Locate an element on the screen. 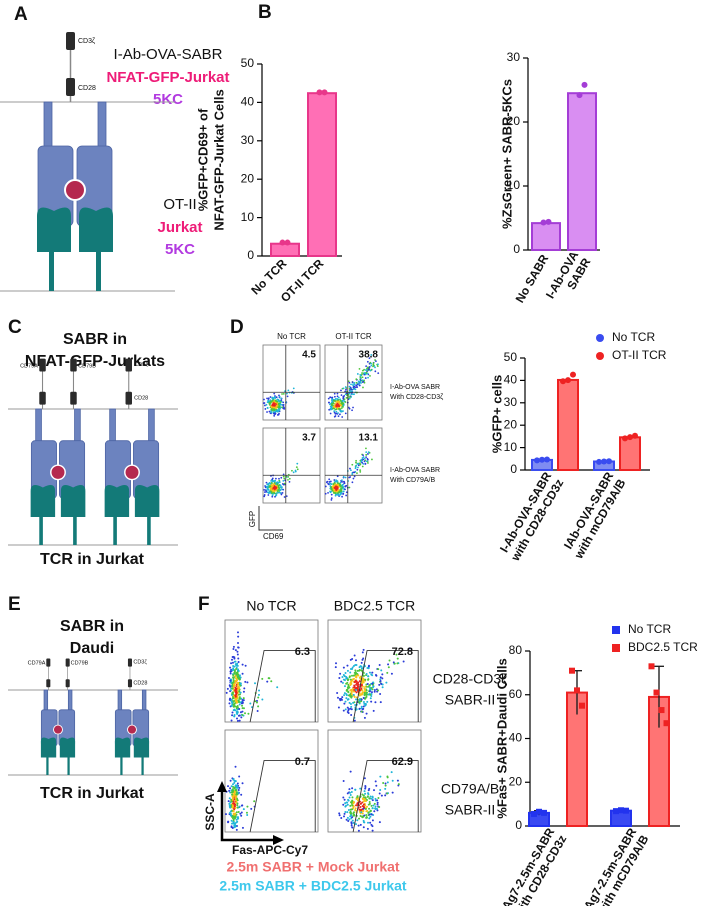 The image size is (713, 906). row-label: I-Ab-OVA SABR is located at coordinates (415, 470).